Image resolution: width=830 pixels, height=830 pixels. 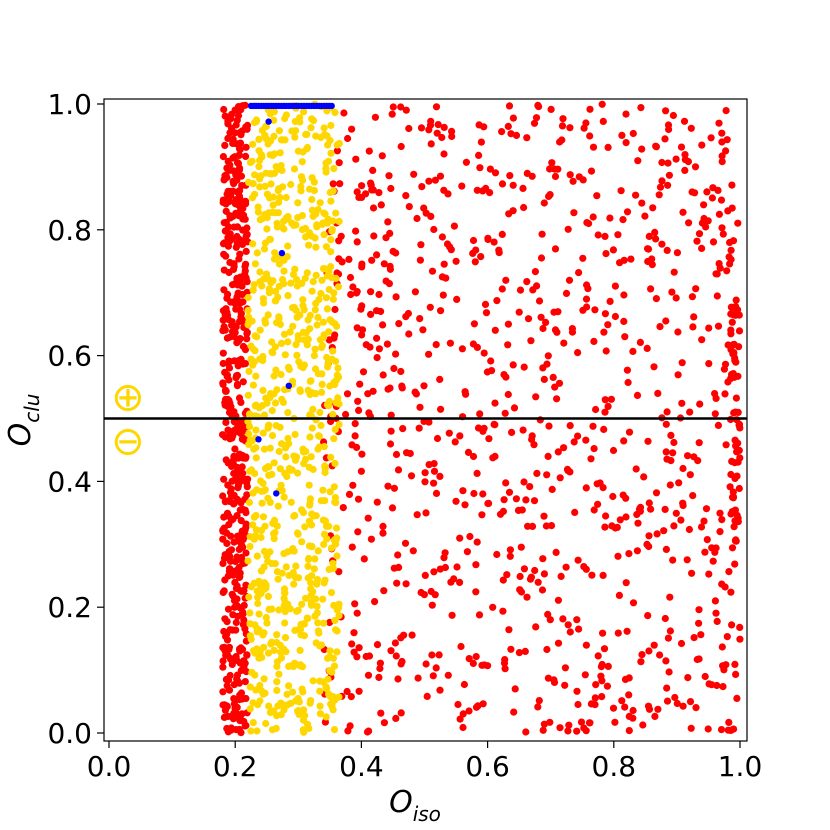 What do you see at coordinates (487, 766) in the screenshot?
I see `x-tick-label: 0.6` at bounding box center [487, 766].